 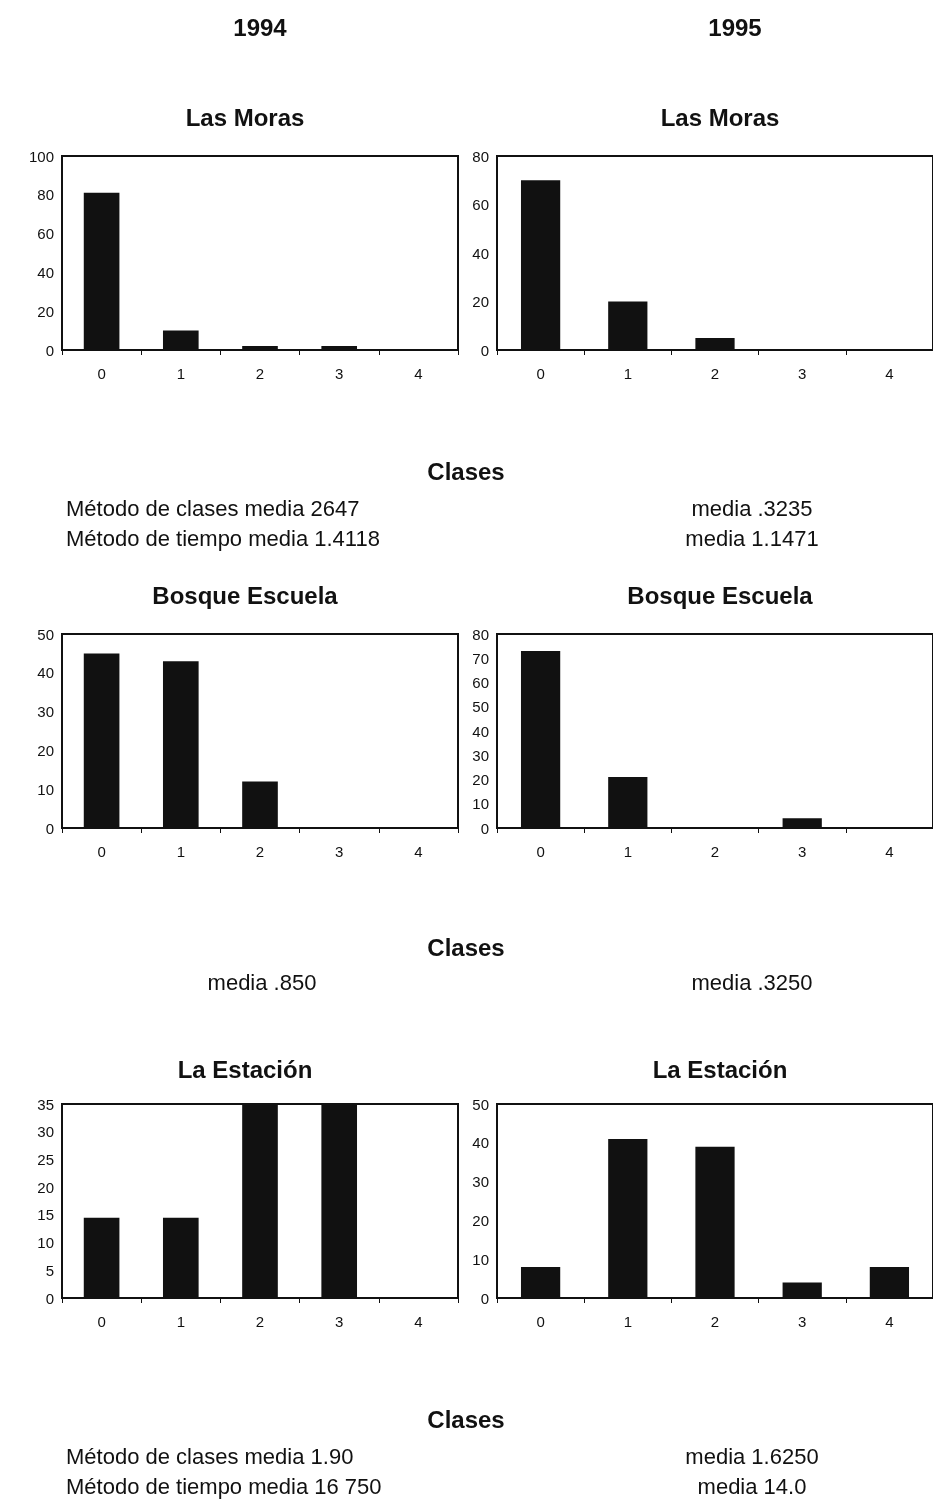 What do you see at coordinates (49, 1270) in the screenshot?
I see `y-tick-label: 5` at bounding box center [49, 1270].